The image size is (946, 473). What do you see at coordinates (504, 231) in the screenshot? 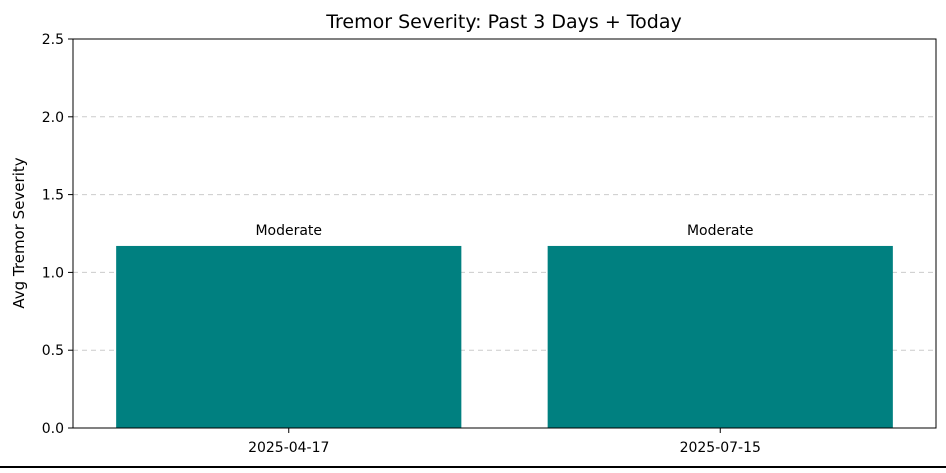
I see `bar-labels: Moderate Moderate` at bounding box center [504, 231].